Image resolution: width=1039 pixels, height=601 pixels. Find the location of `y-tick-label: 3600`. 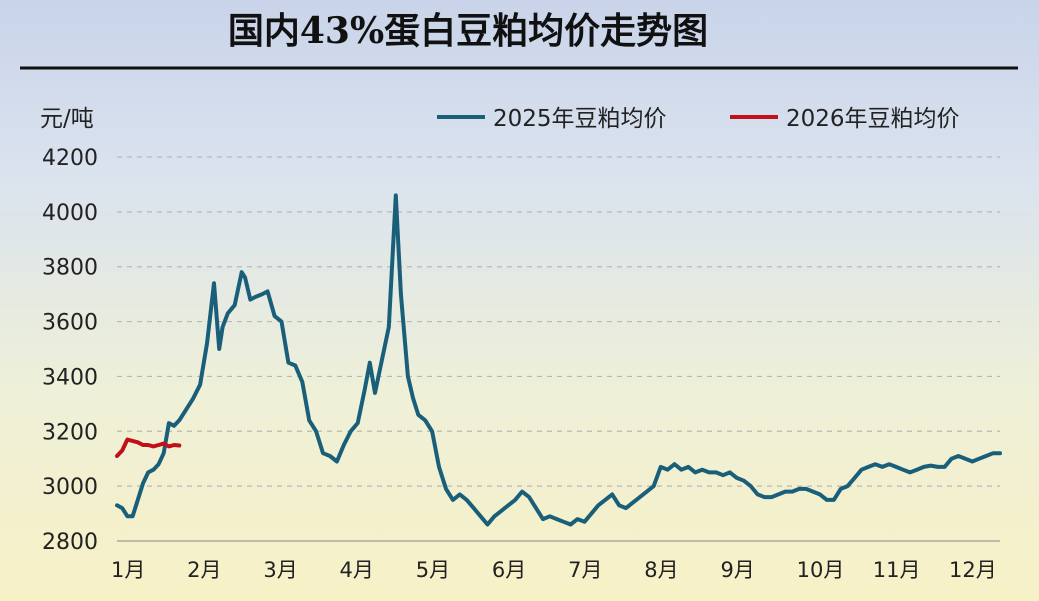

y-tick-label: 3600 is located at coordinates (70, 323).